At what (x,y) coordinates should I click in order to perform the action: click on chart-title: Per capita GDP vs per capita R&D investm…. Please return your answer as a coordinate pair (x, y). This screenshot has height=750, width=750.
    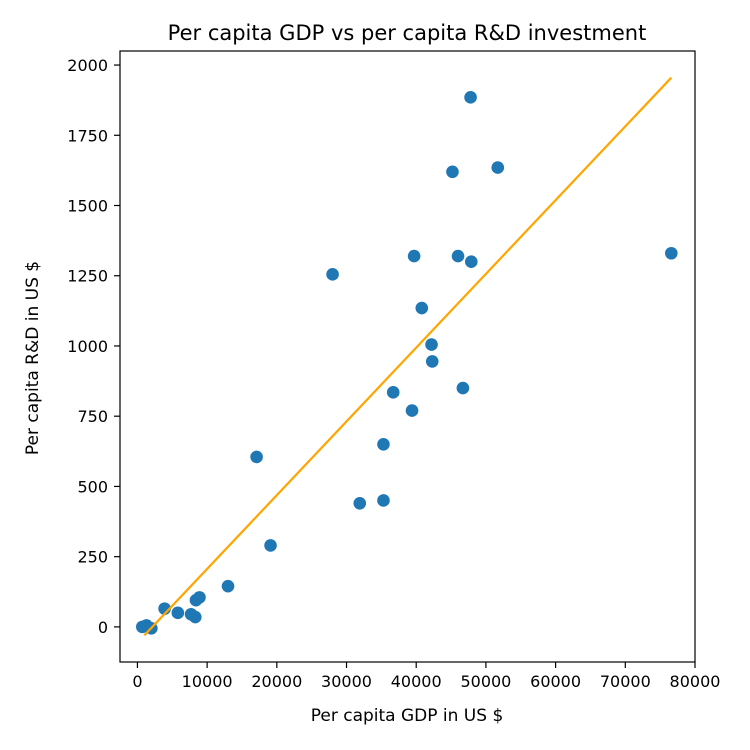
    Looking at the image, I should click on (407, 33).